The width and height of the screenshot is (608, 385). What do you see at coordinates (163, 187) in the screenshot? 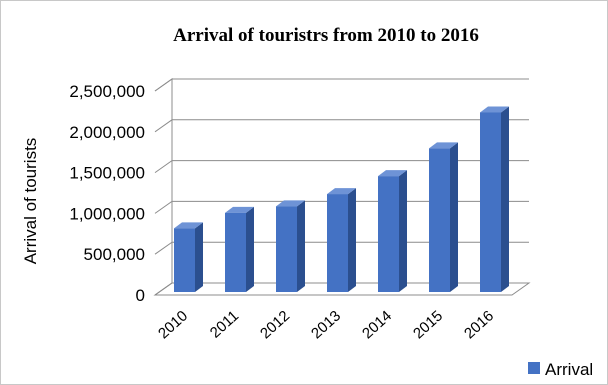
I see `side-wall` at bounding box center [163, 187].